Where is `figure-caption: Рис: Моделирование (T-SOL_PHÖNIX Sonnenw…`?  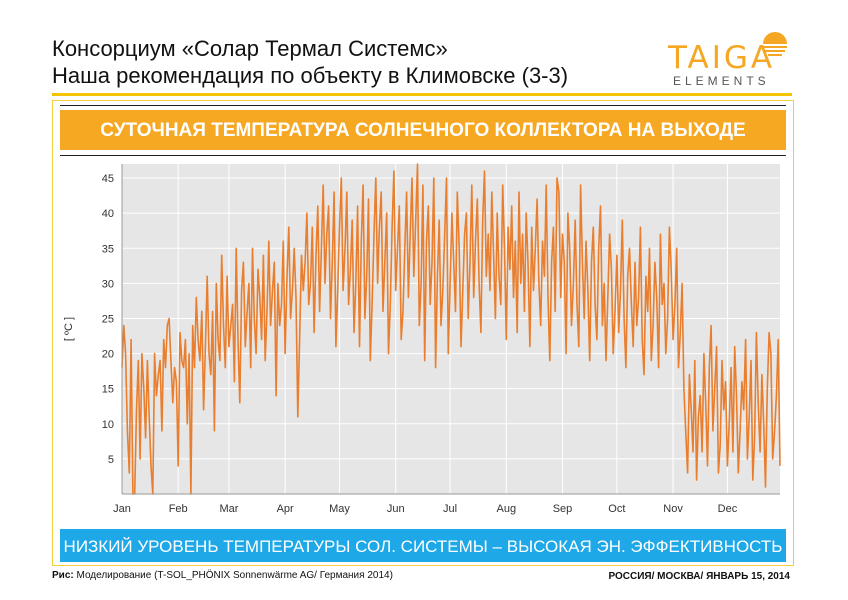
figure-caption: Рис: Моделирование (T-SOL_PHÖNIX Sonnenw… is located at coordinates (222, 575).